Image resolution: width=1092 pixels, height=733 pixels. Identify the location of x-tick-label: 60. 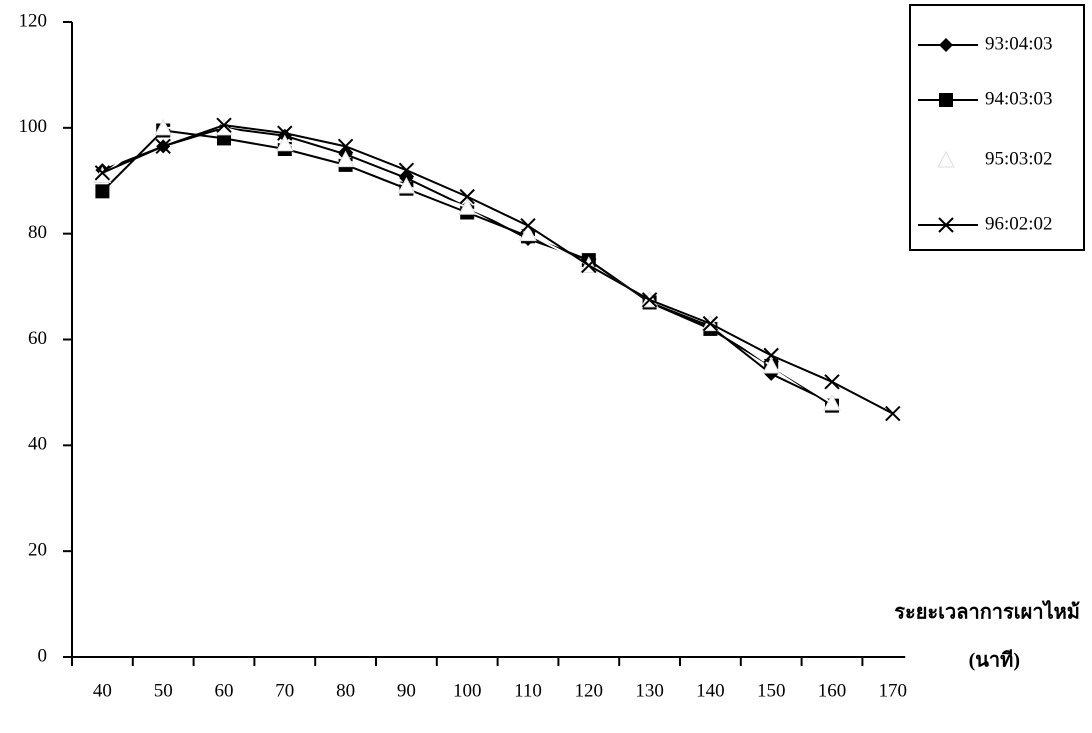
(224, 690).